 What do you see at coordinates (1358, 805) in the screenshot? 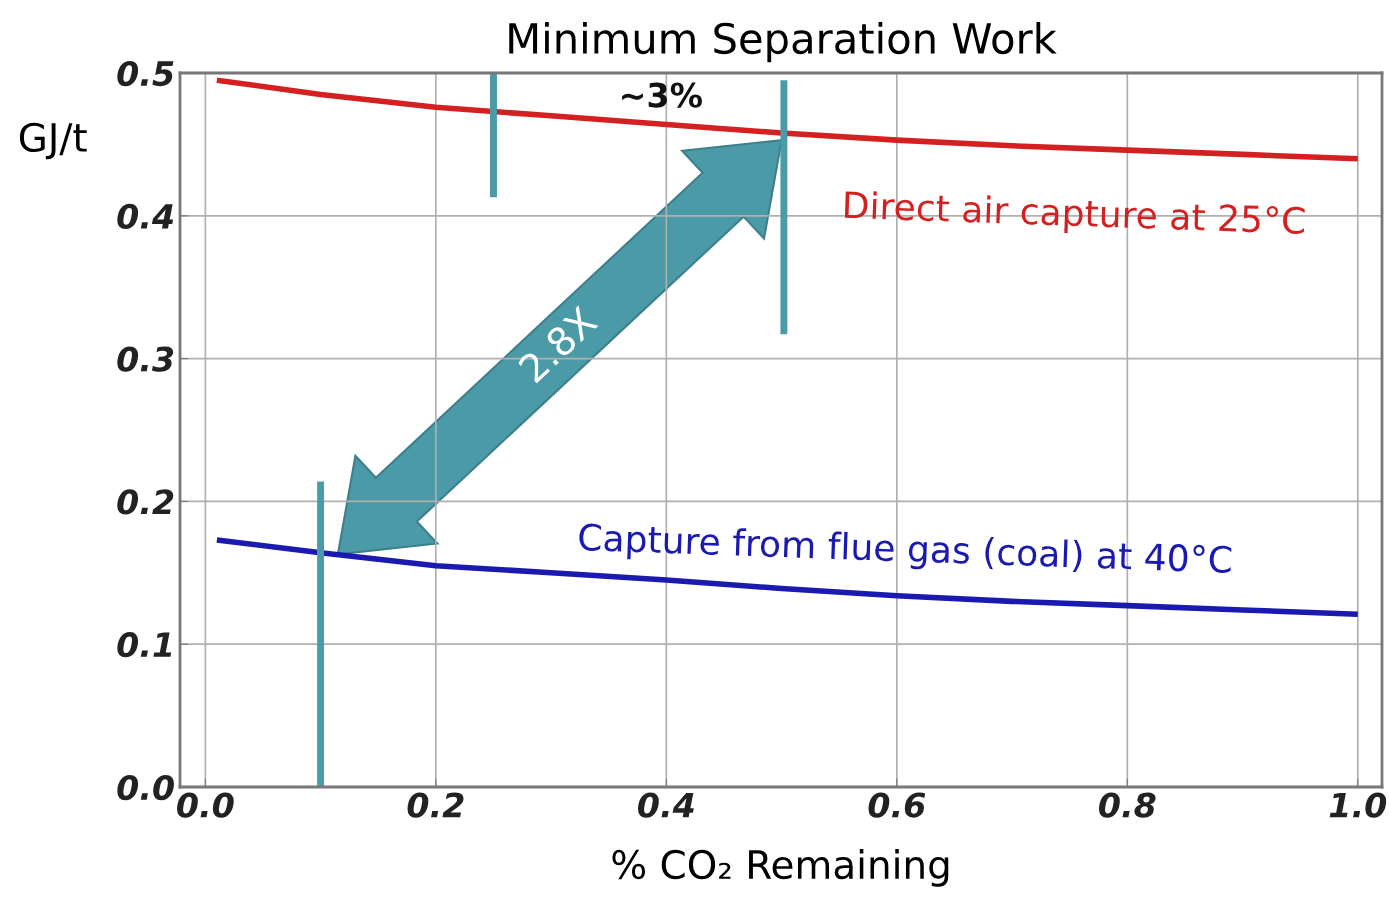
I see `x-tick-label: 1.0` at bounding box center [1358, 805].